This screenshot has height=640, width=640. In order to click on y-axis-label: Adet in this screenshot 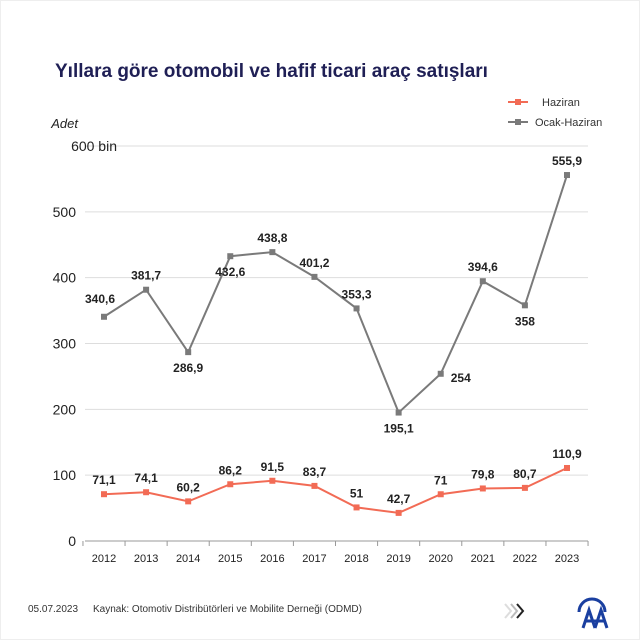, I will do `click(64, 123)`.